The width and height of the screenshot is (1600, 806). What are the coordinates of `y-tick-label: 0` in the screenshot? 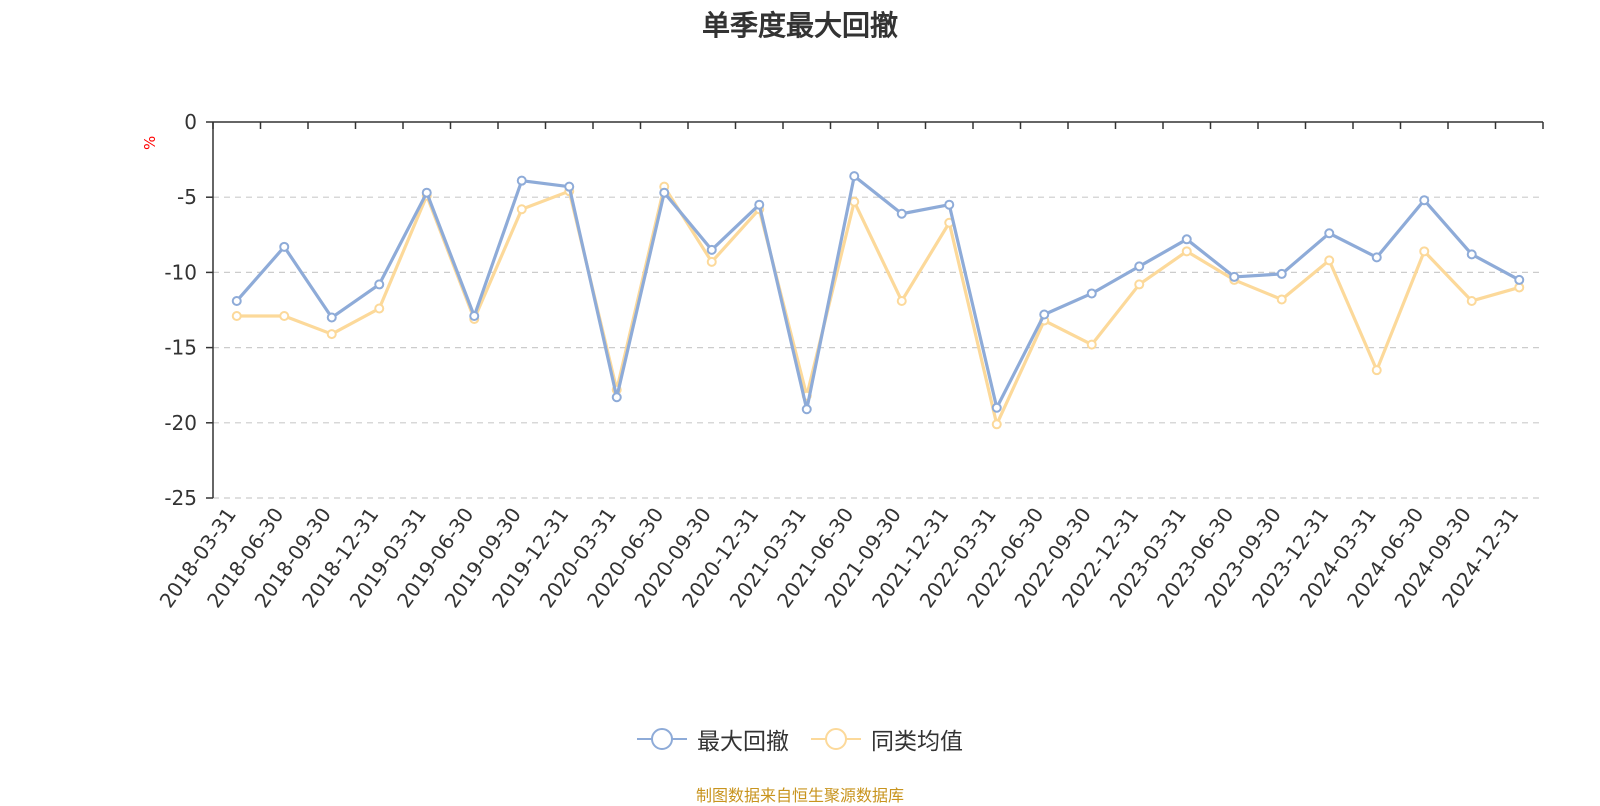 It's located at (190, 122).